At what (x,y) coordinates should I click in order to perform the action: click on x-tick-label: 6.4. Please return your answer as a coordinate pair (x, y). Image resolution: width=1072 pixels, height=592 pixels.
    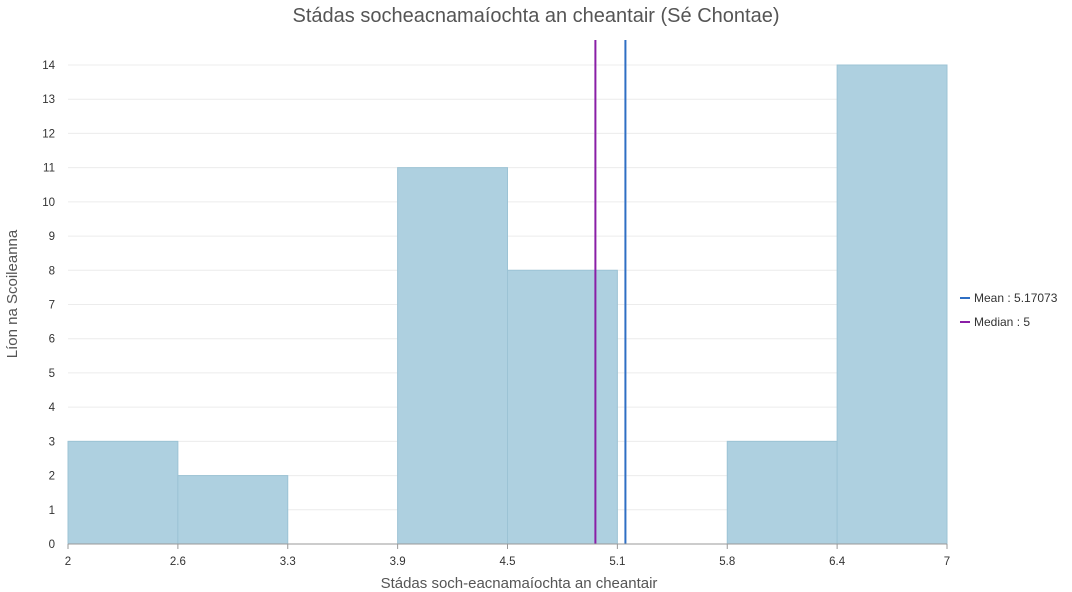
    Looking at the image, I should click on (837, 562).